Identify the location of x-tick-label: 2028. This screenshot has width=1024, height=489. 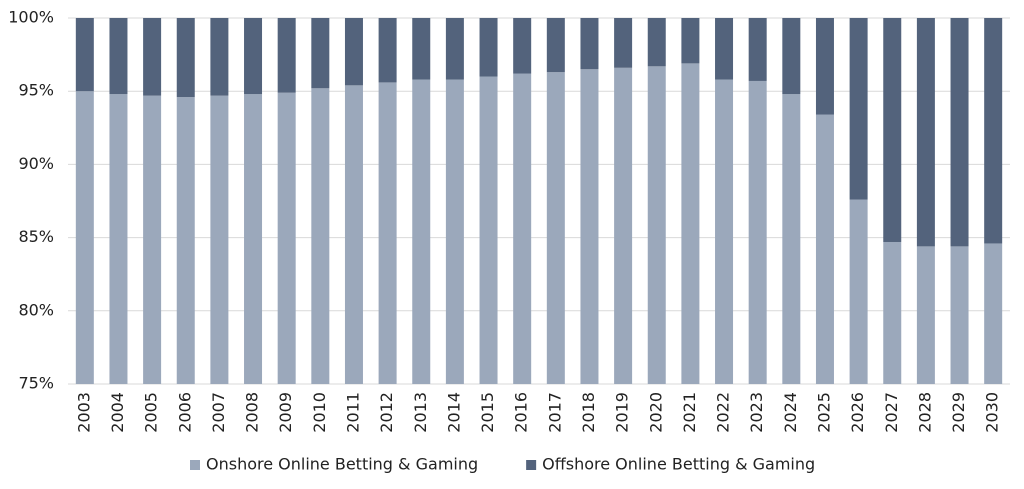
(924, 412).